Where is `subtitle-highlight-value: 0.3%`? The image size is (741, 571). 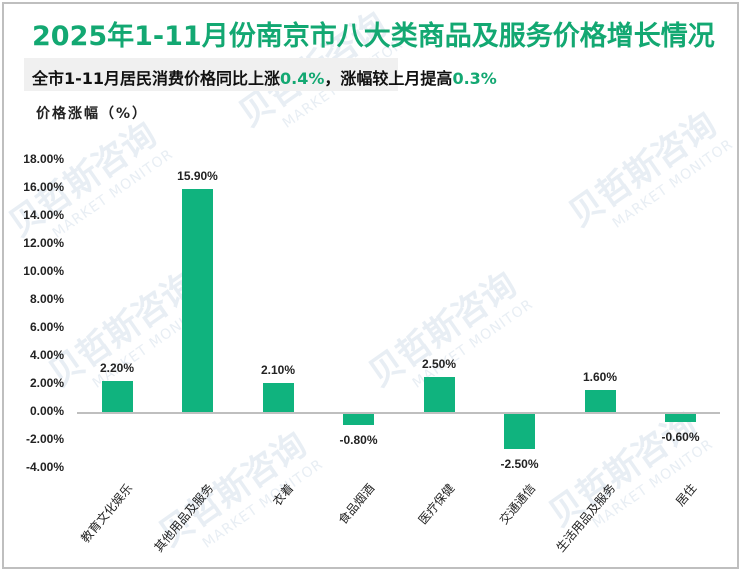
subtitle-highlight-value: 0.3% is located at coordinates (474, 78).